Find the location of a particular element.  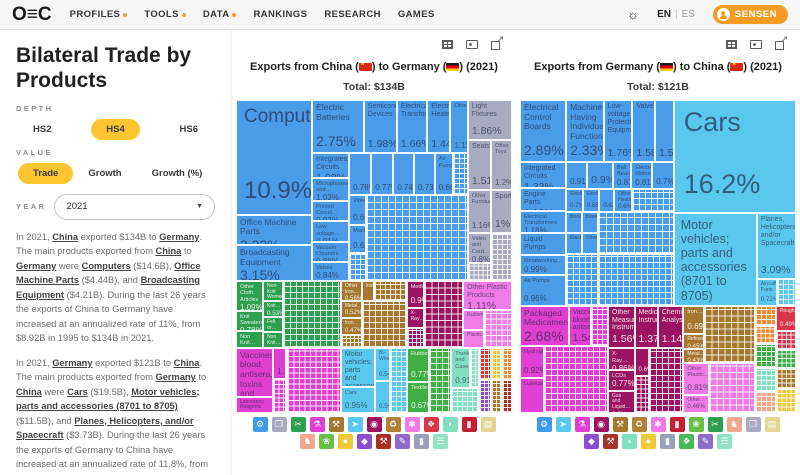

text-link-office-machine-parts: Office Machine Parts is located at coordinates (108, 273).